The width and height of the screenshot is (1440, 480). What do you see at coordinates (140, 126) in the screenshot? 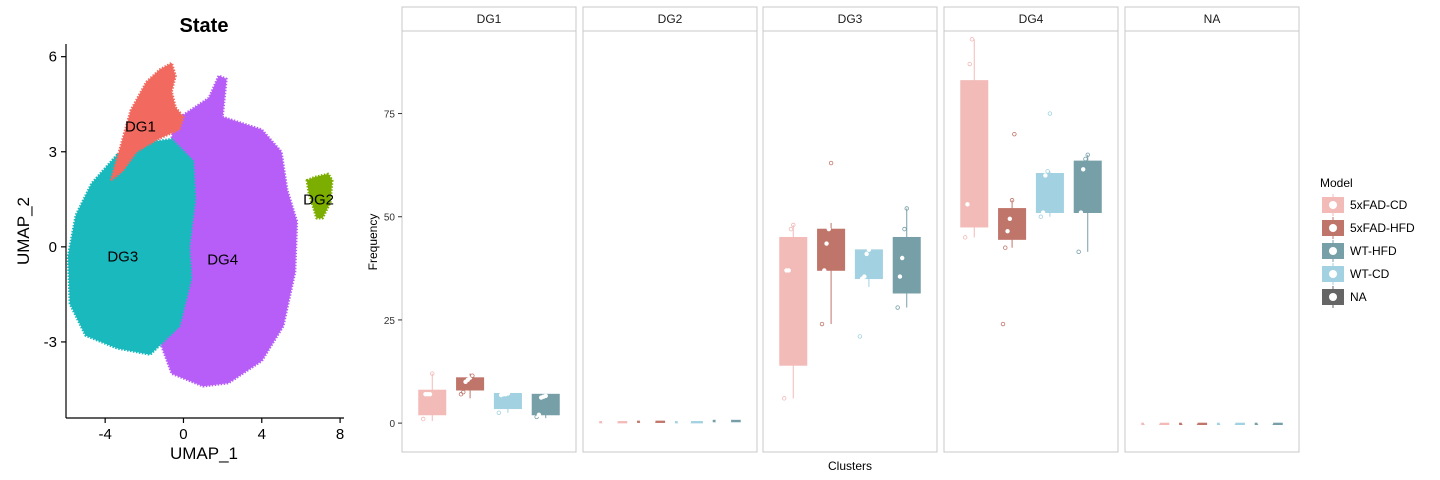
I see `umap-label-dg1: DG1` at bounding box center [140, 126].